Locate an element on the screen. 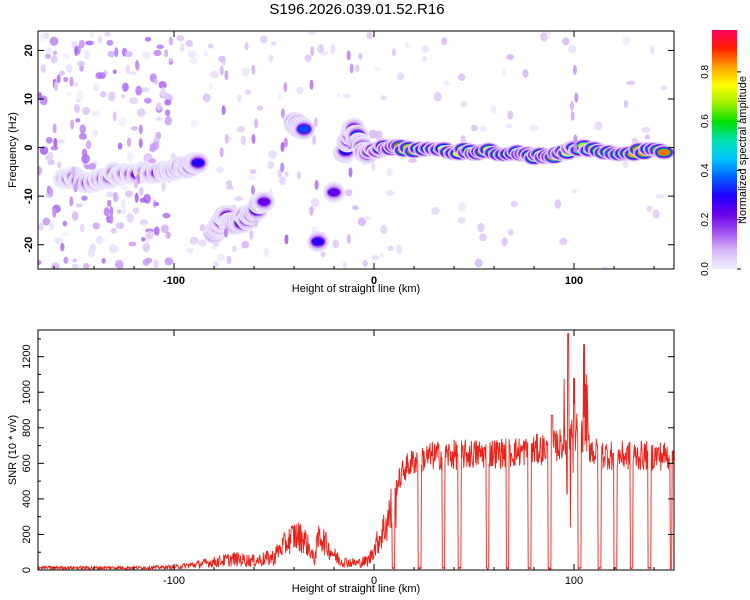 This screenshot has width=750, height=600. snr-xlabel: Height of straight line (km) is located at coordinates (356, 589).